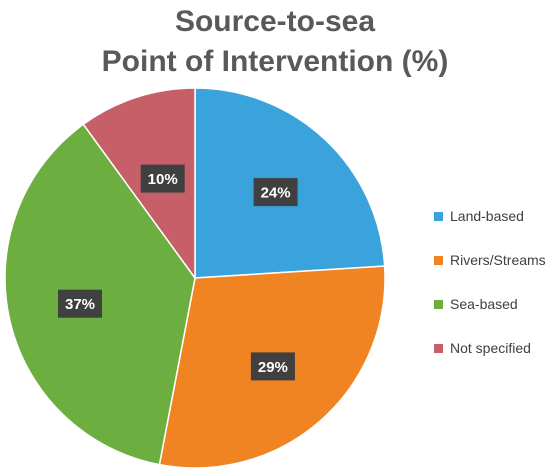 Image resolution: width=550 pixels, height=473 pixels. Describe the element at coordinates (139, 184) in the screenshot. I see `pie-slice-not-specified` at that location.